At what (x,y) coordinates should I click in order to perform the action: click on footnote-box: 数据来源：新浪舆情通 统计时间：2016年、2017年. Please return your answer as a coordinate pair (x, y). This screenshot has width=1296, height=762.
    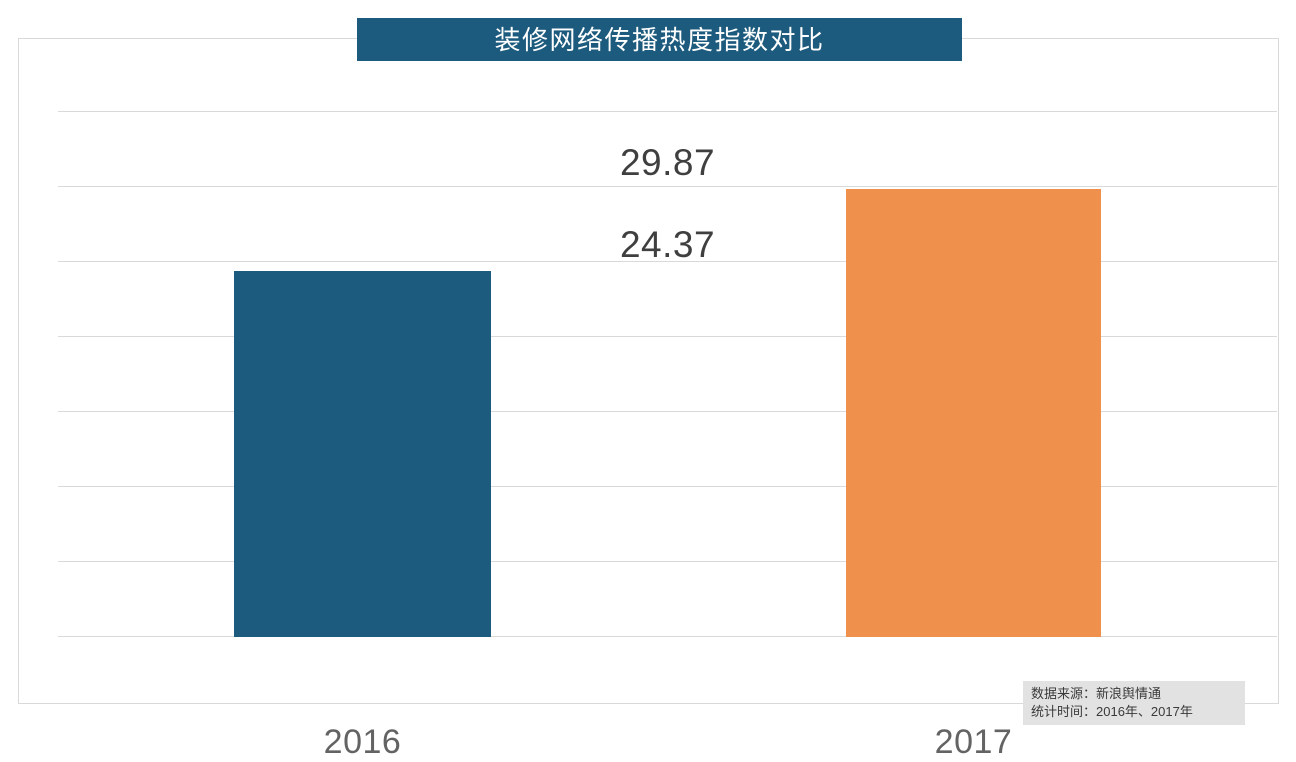
    Looking at the image, I should click on (1134, 703).